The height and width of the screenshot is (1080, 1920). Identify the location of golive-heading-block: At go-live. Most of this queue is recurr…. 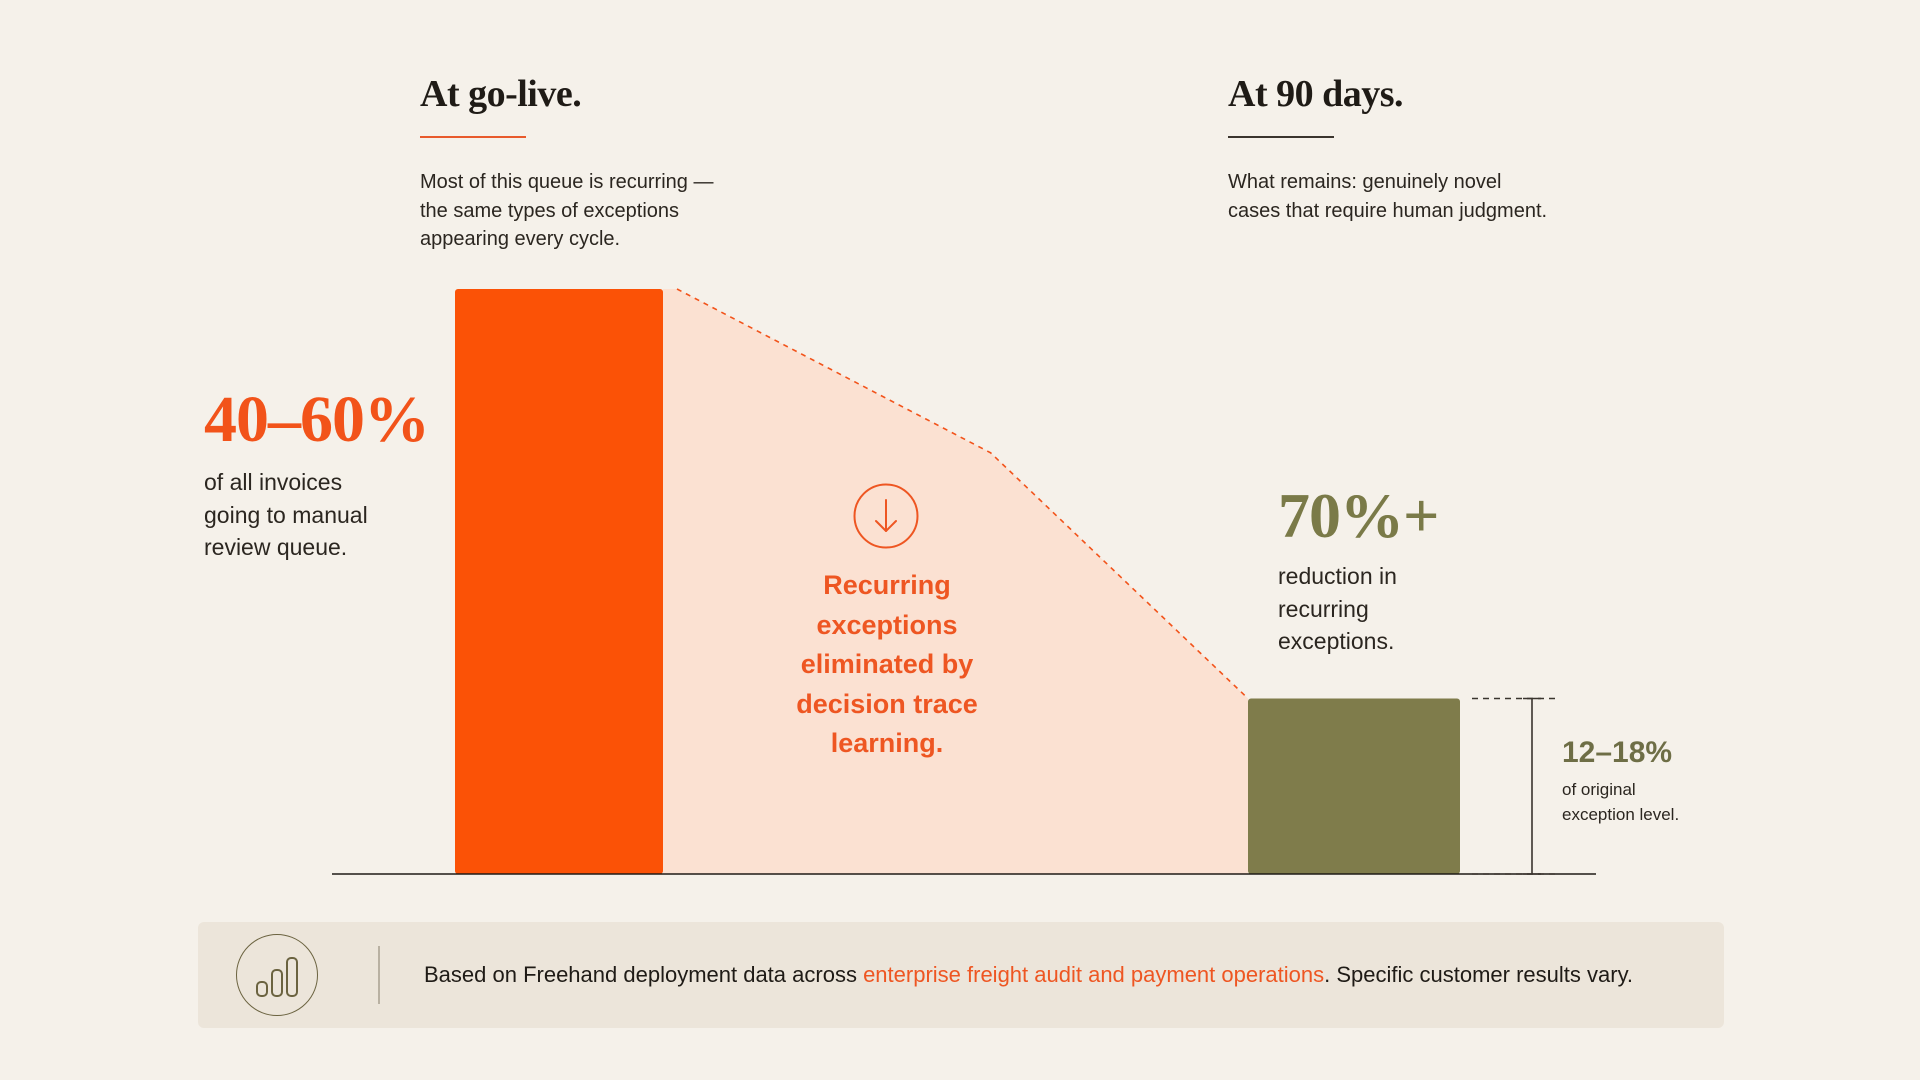
(580, 163).